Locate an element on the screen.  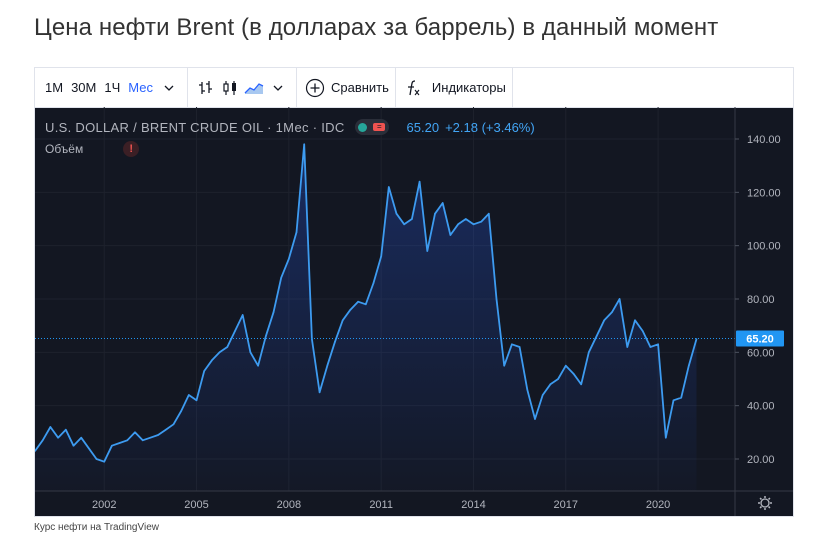
market-open-icon is located at coordinates (362, 127).